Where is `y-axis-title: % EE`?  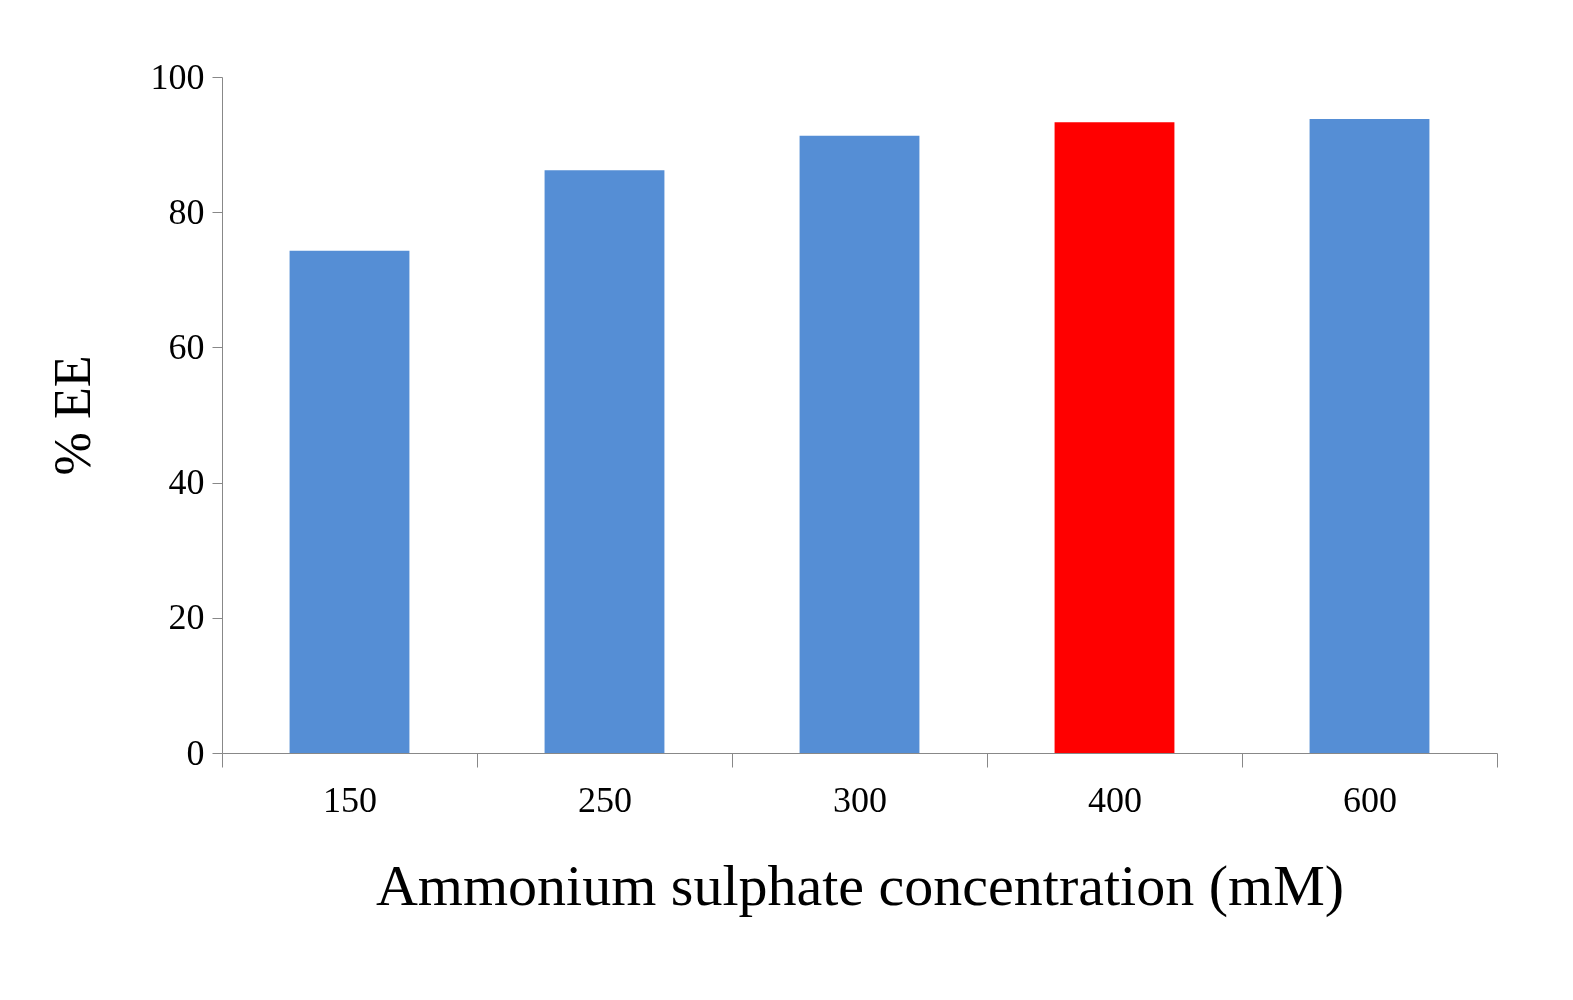
y-axis-title: % EE is located at coordinates (72, 415).